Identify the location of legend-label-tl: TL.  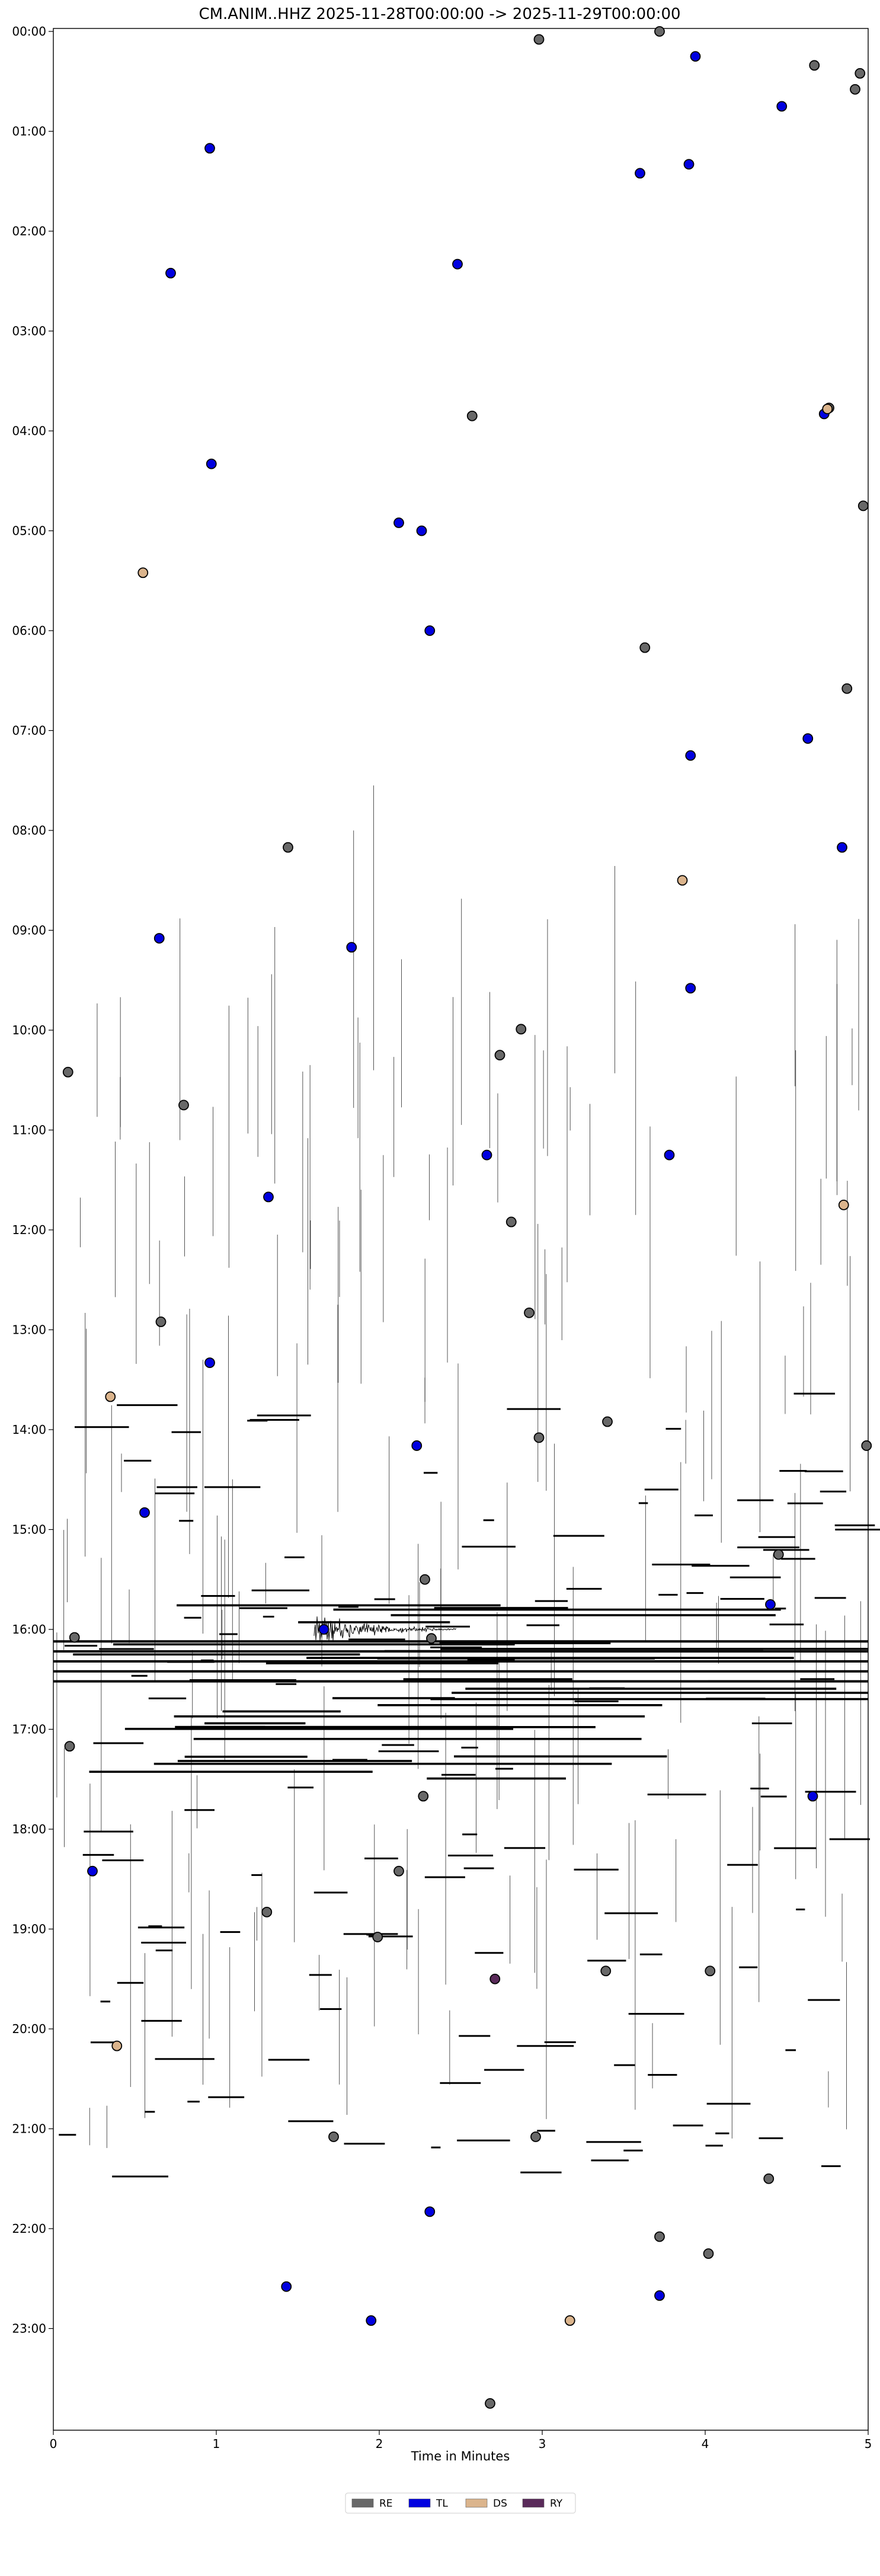
(442, 2504).